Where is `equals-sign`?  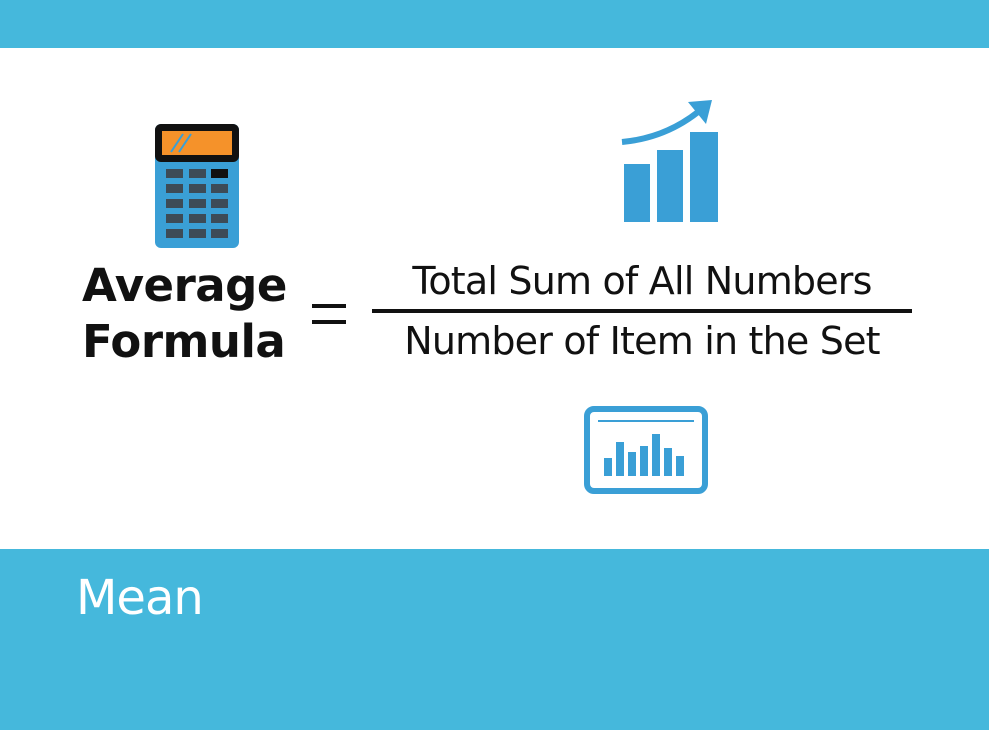 equals-sign is located at coordinates (330, 314).